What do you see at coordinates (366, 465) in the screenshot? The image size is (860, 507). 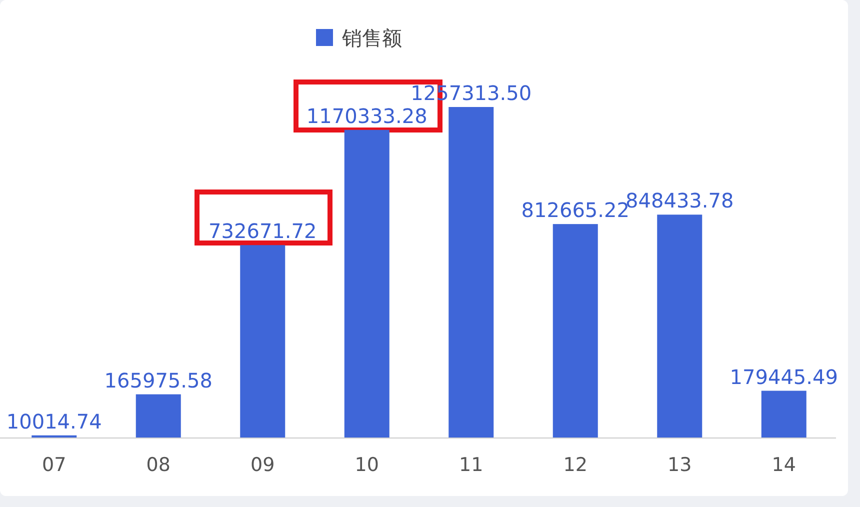 I see `x-tick-label: 10` at bounding box center [366, 465].